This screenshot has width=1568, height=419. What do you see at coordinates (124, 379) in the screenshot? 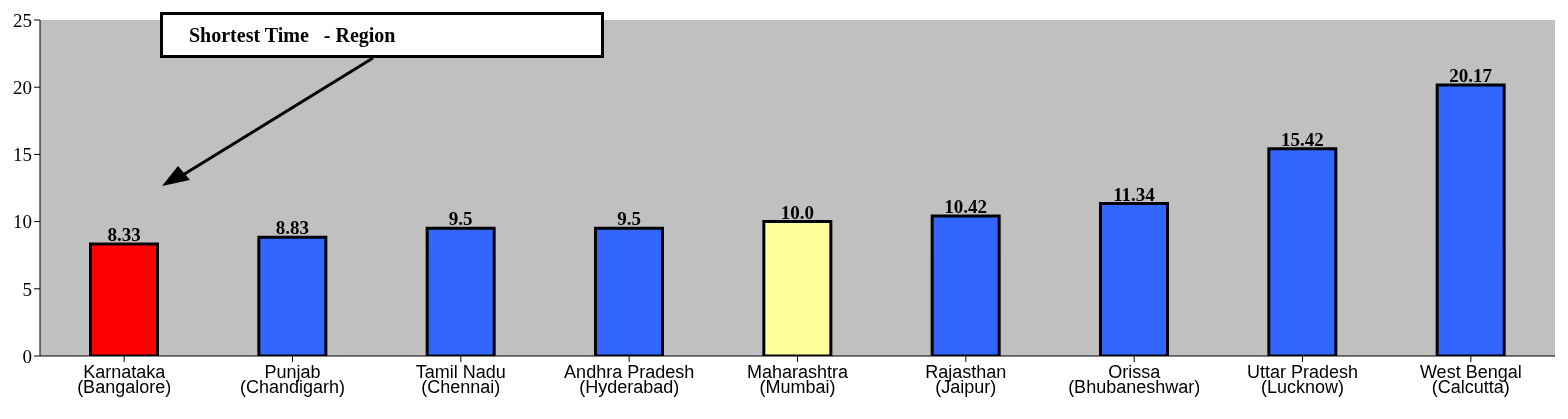
I see `x-tick-label: Karnataka (Bangalore)` at bounding box center [124, 379].